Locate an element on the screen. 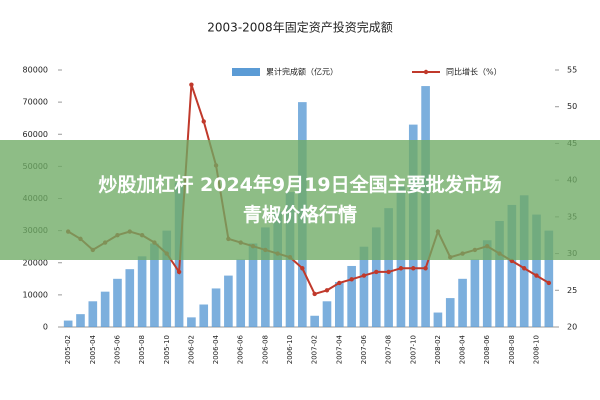 The image size is (600, 400). x-tick-label: 2005-08 is located at coordinates (142, 349).